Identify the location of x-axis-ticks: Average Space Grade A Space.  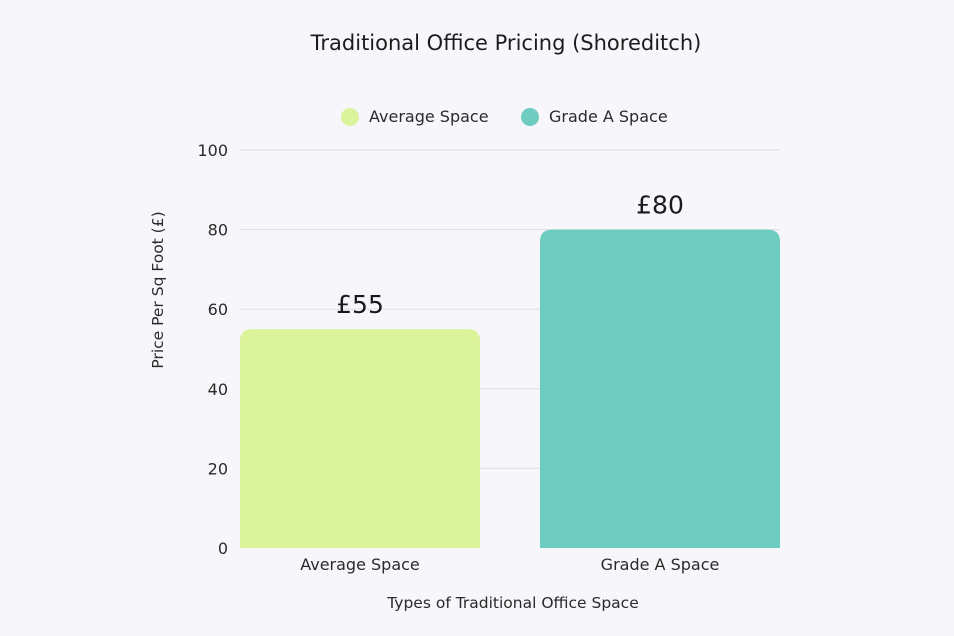
(509, 564).